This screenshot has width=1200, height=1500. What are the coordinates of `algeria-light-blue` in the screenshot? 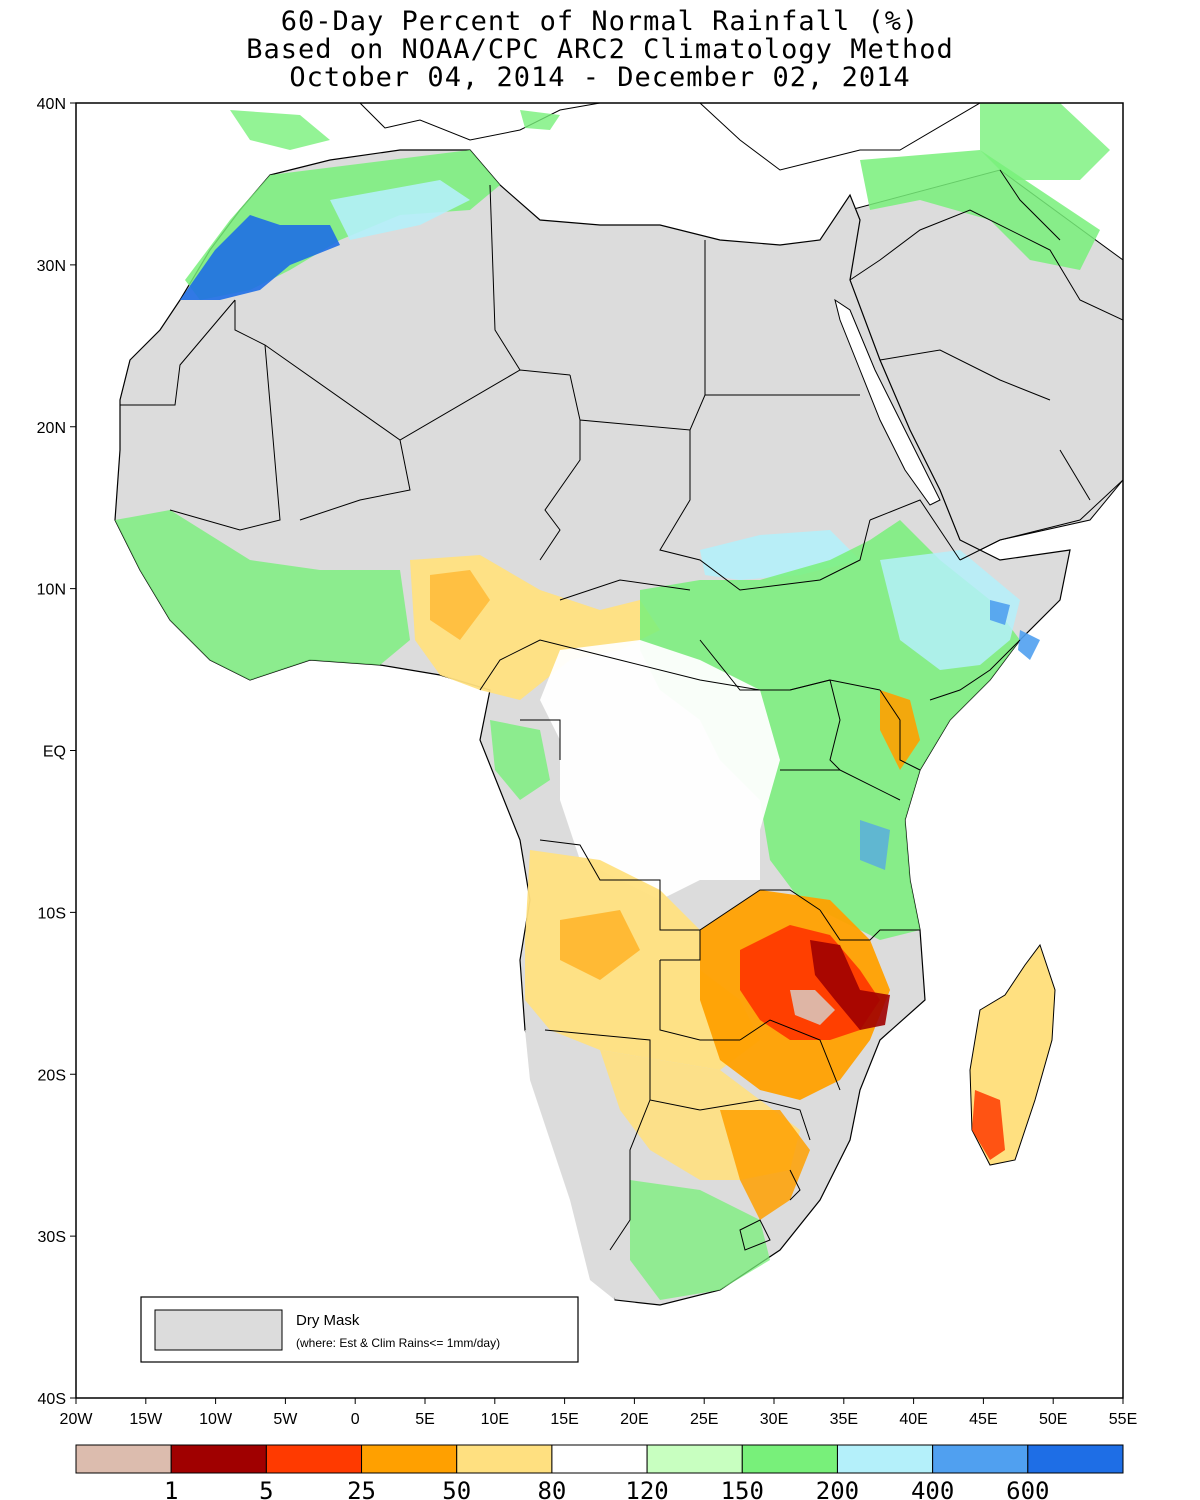 It's located at (400, 210).